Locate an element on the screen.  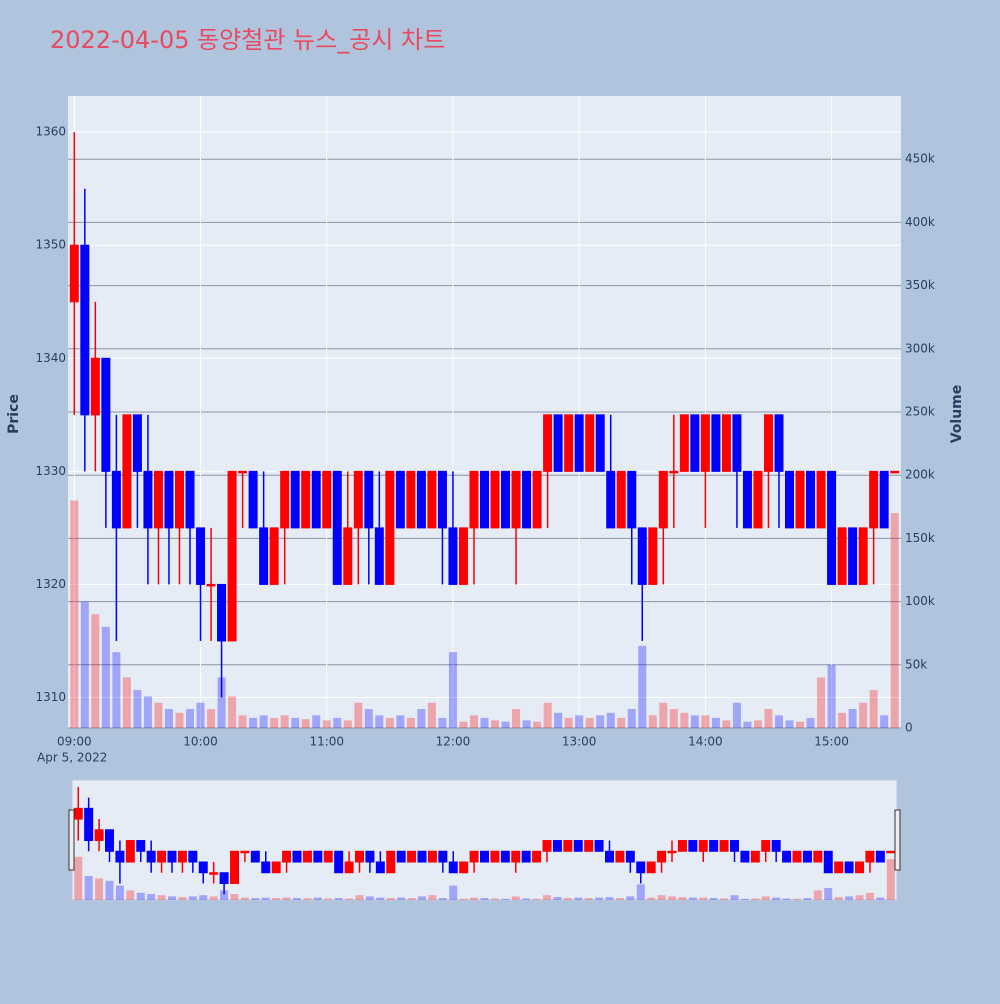
y-tick-label: 1320 is located at coordinates (50, 584).